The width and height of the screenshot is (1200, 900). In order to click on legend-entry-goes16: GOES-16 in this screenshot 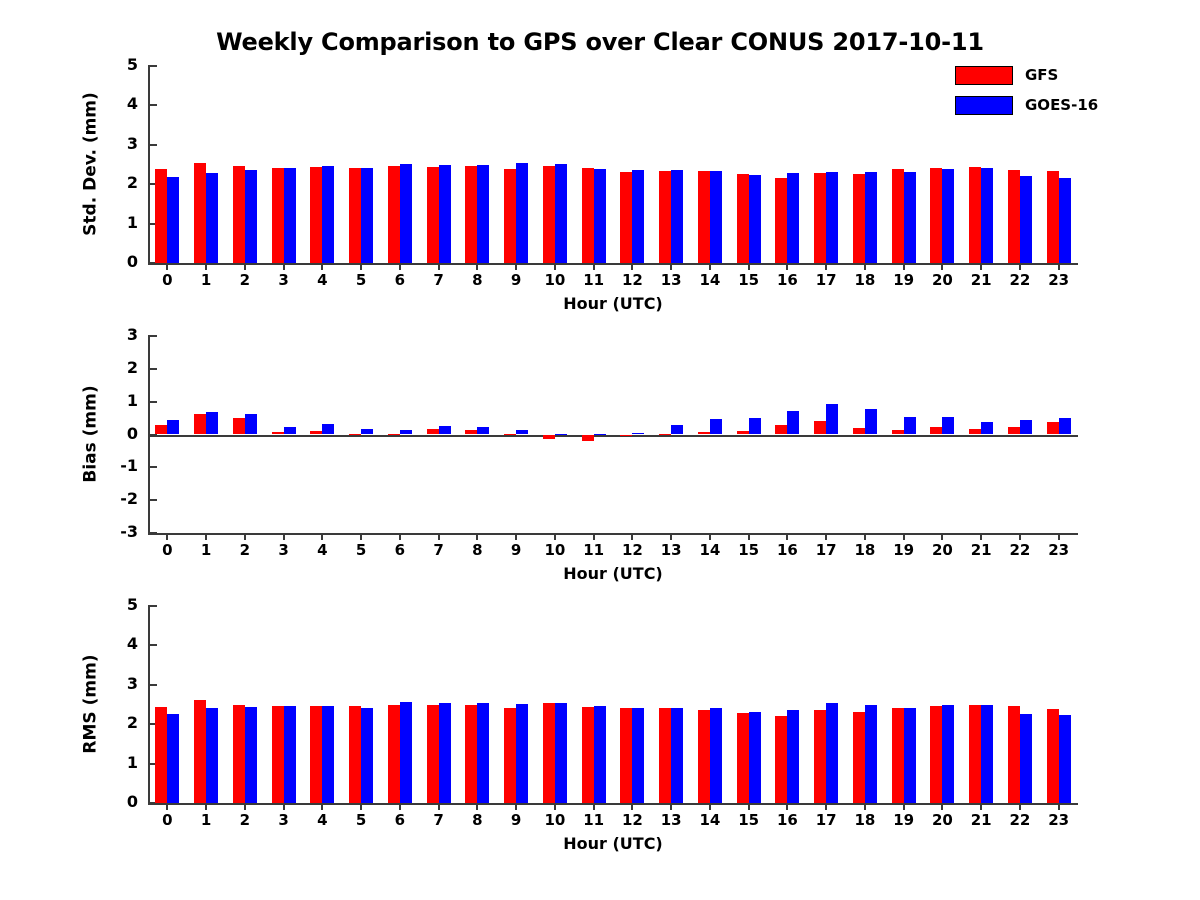, I will do `click(1070, 105)`.